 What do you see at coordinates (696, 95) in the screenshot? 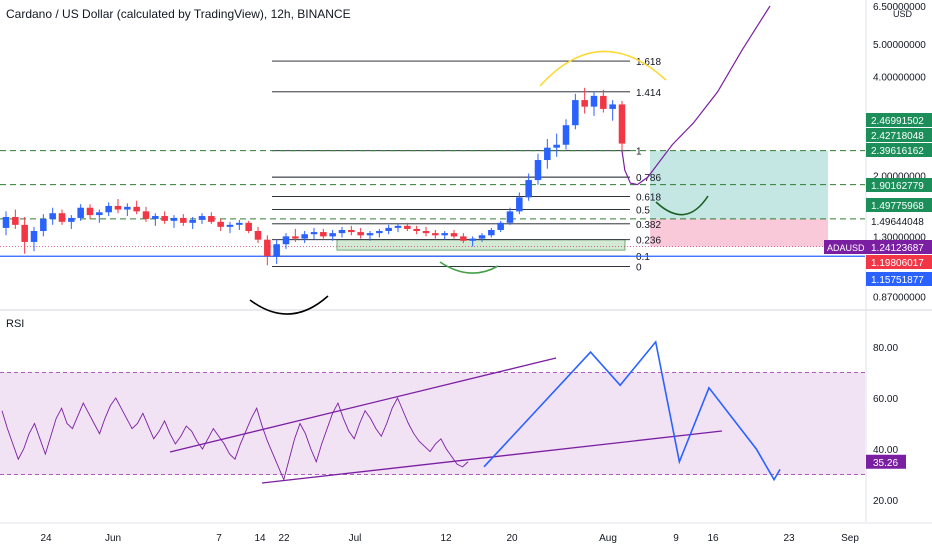
I see `projection-path` at bounding box center [696, 95].